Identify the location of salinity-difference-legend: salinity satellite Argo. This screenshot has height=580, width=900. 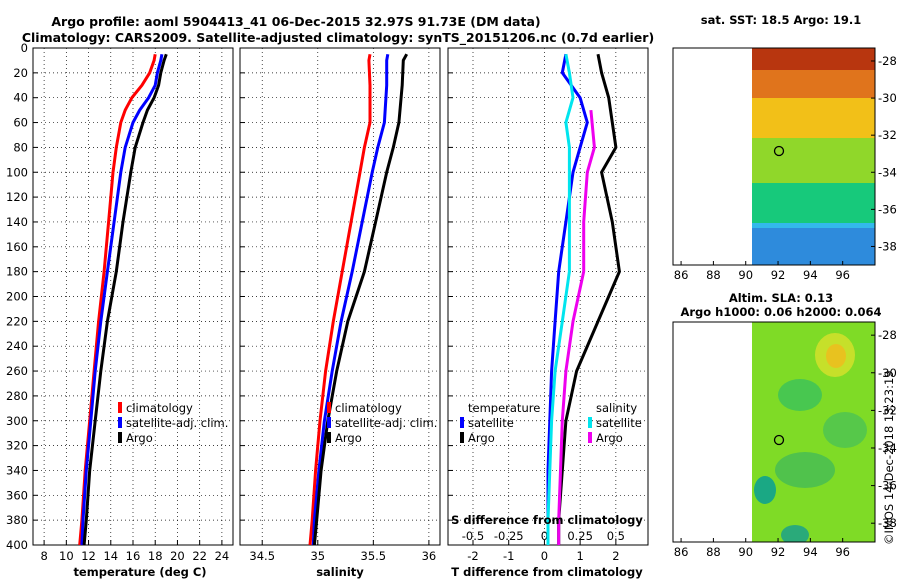
(615, 423).